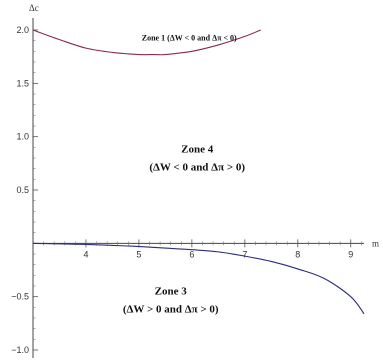 The height and width of the screenshot is (360, 383). Describe the element at coordinates (22, 137) in the screenshot. I see `y-tick-label: 1.0` at that location.